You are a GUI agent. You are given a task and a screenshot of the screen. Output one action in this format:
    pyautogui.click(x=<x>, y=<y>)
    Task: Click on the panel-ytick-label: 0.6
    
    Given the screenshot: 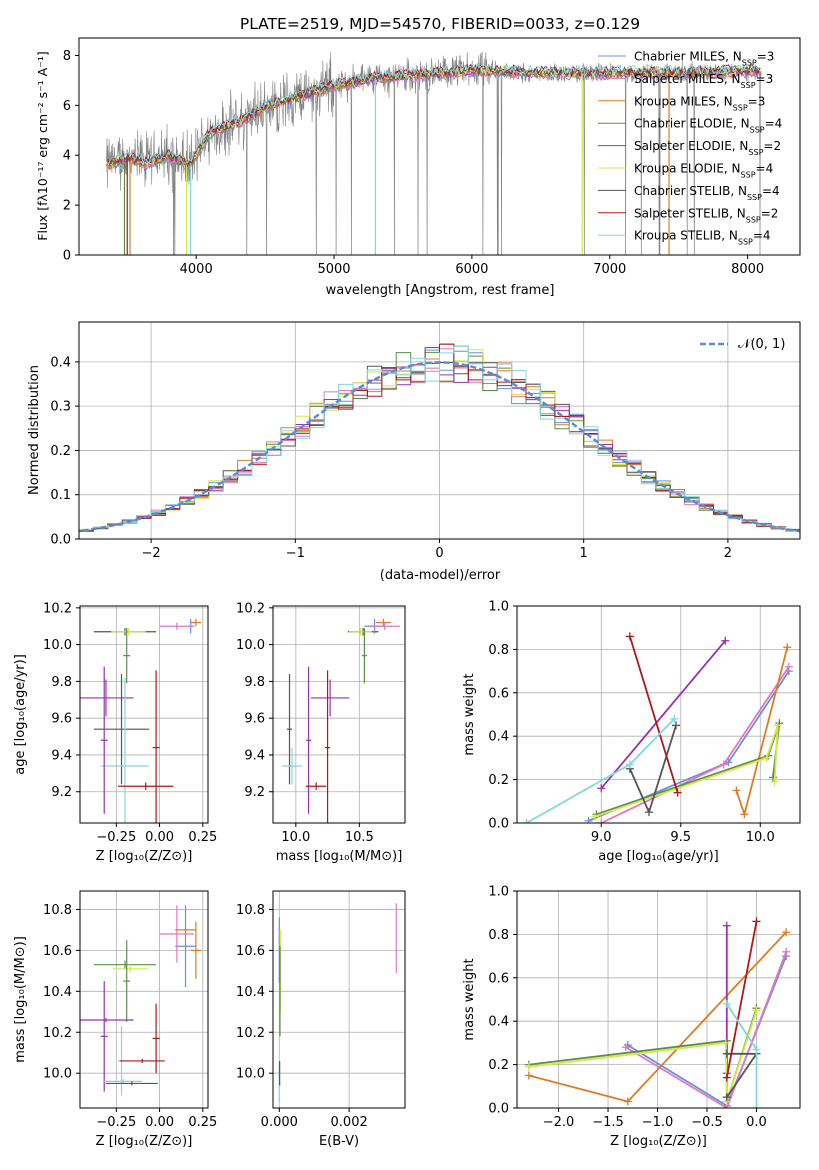 What is the action you would take?
    pyautogui.click(x=498, y=693)
    